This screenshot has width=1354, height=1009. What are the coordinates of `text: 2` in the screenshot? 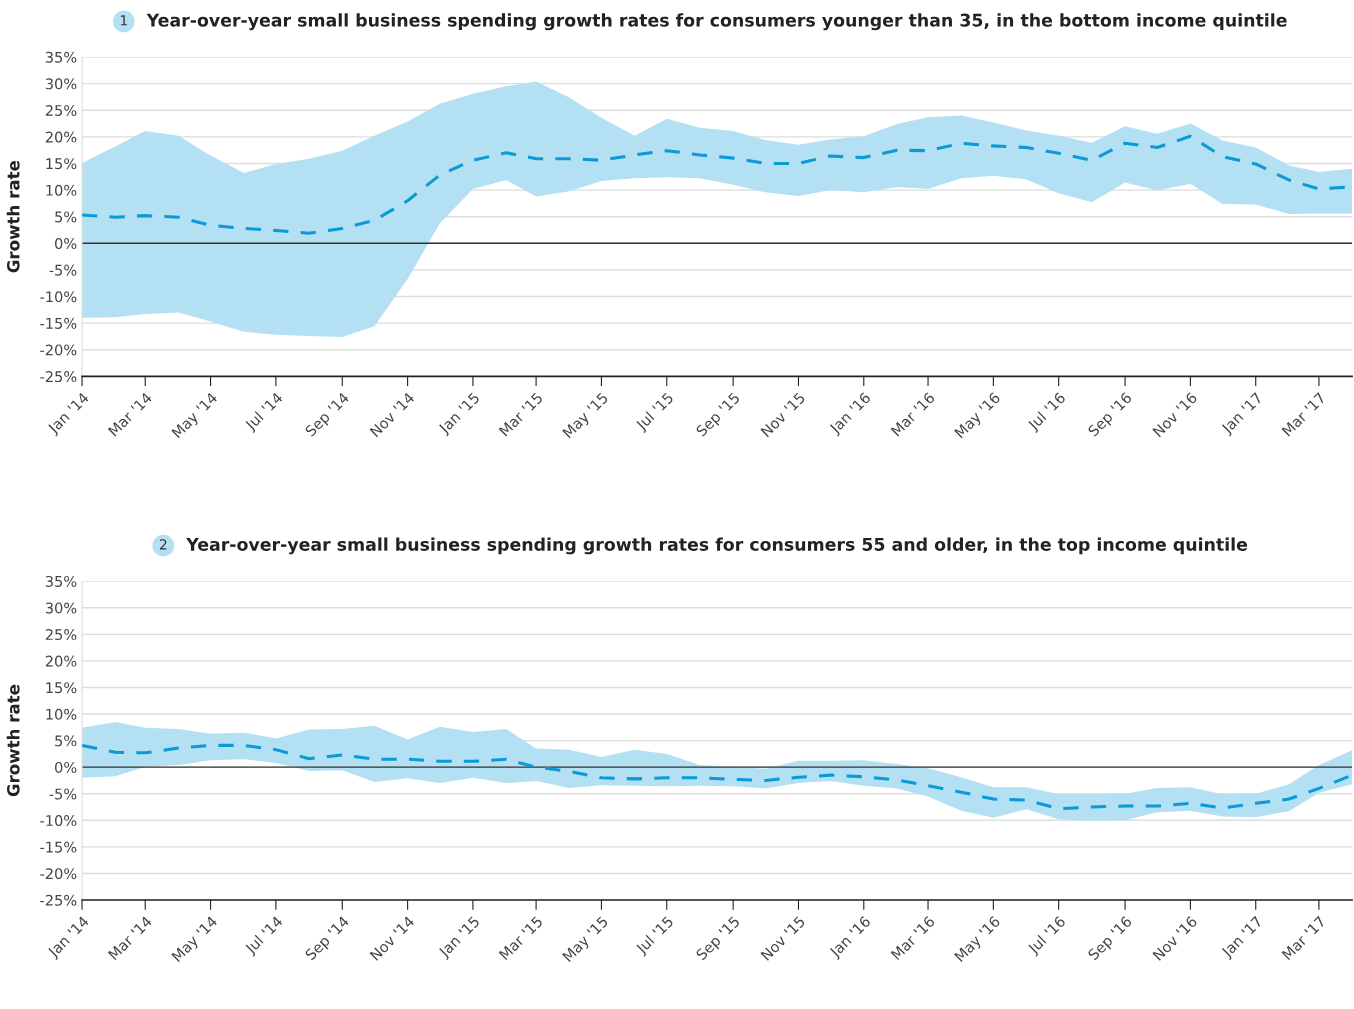 It's located at (163, 544).